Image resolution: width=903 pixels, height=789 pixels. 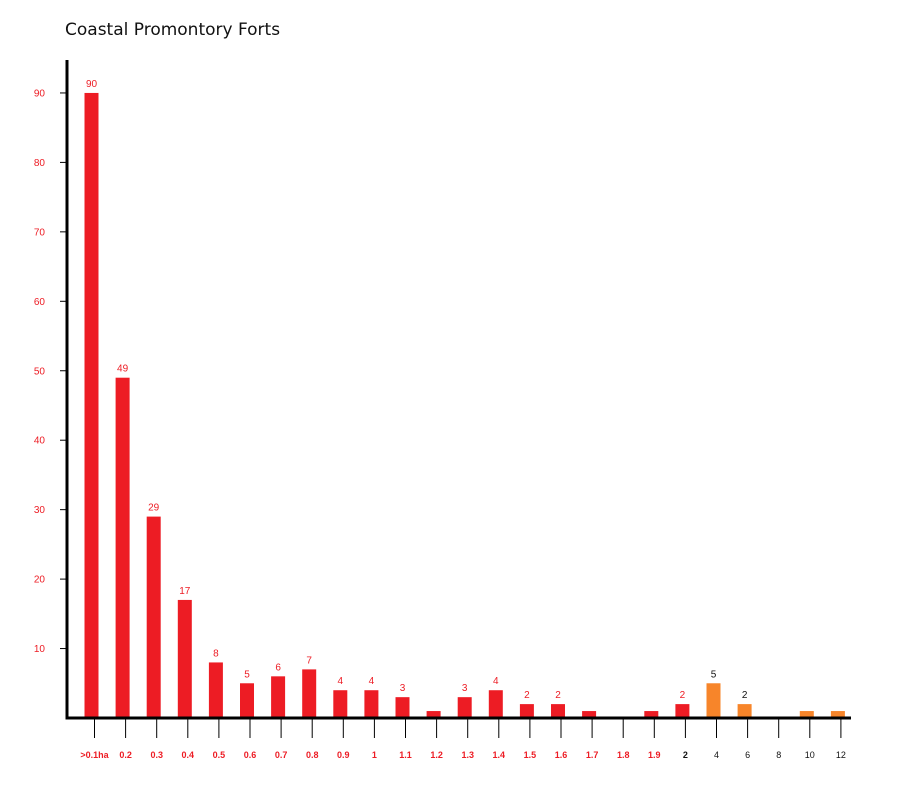 What do you see at coordinates (40, 163) in the screenshot?
I see `y-tick-label: 80` at bounding box center [40, 163].